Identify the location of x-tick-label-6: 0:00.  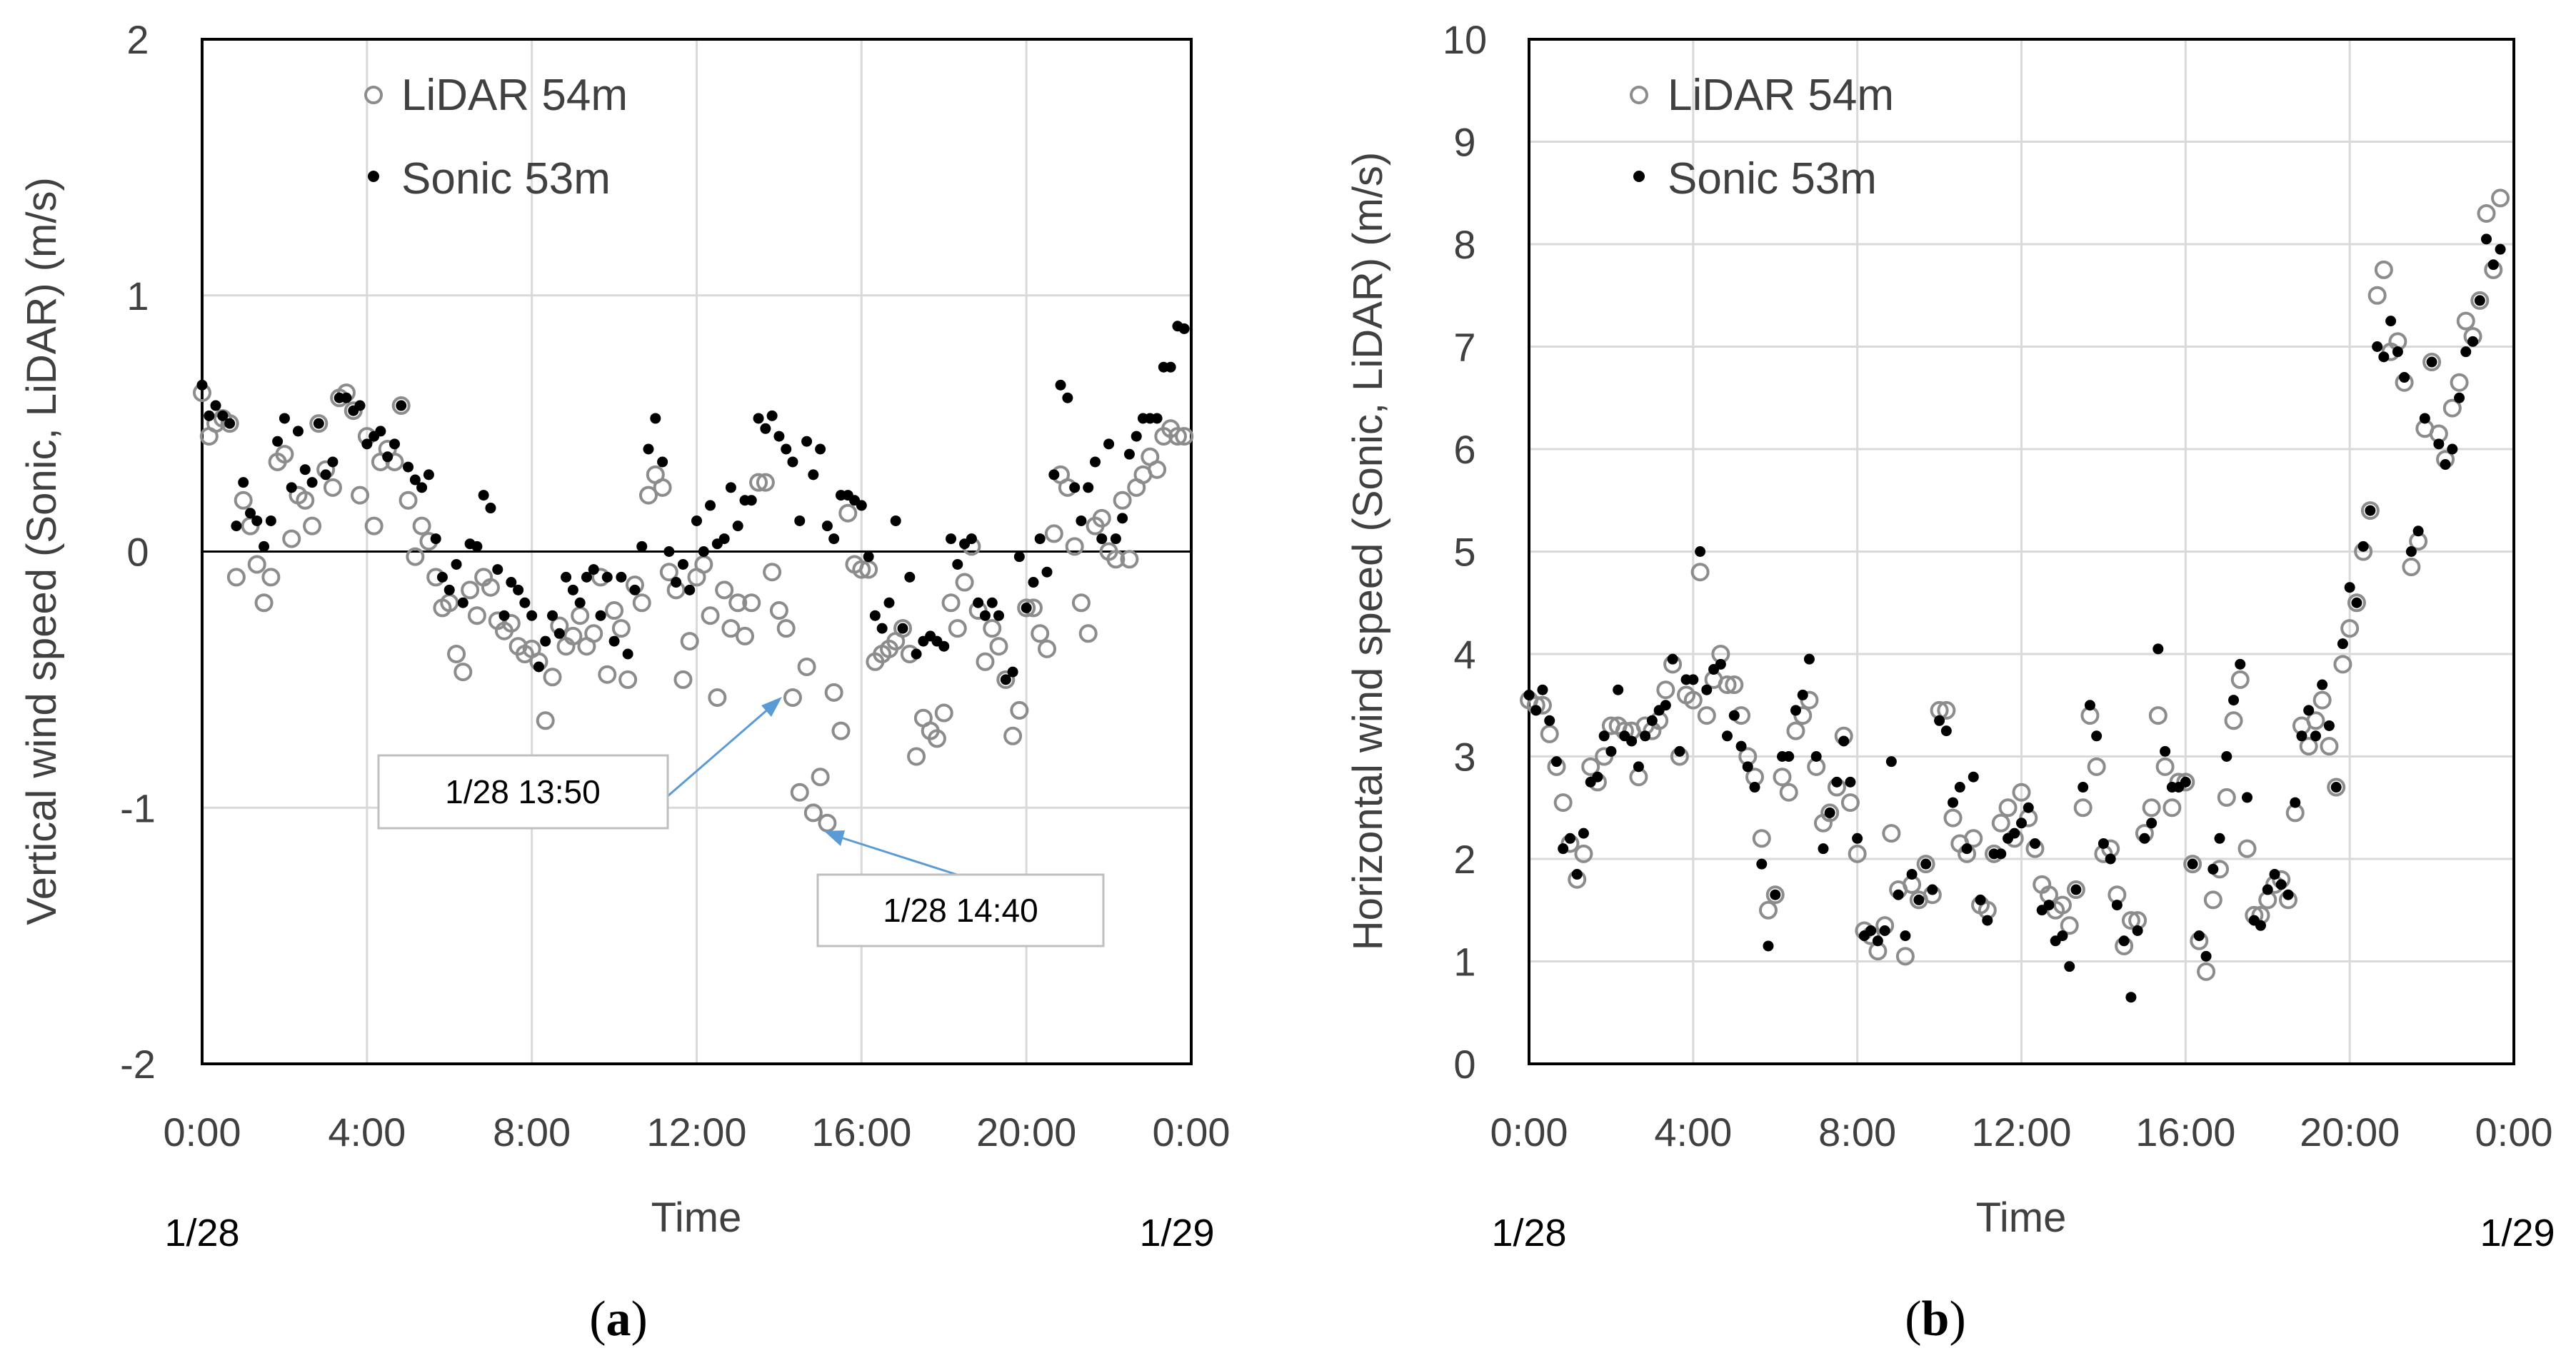
(1192, 1132).